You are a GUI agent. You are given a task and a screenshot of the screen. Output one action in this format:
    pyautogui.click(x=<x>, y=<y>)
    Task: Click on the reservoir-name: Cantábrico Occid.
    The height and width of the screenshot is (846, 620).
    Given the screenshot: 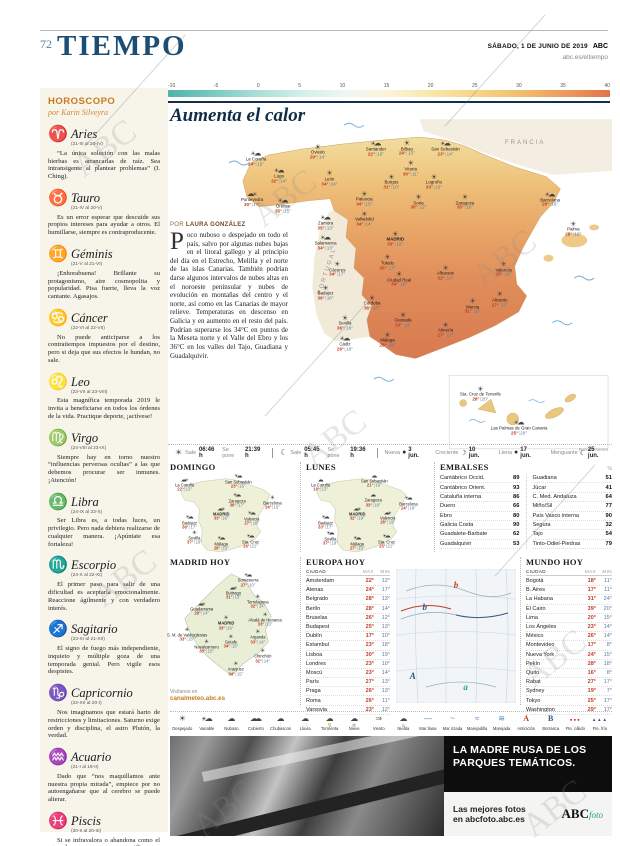 What is the action you would take?
    pyautogui.click(x=462, y=478)
    